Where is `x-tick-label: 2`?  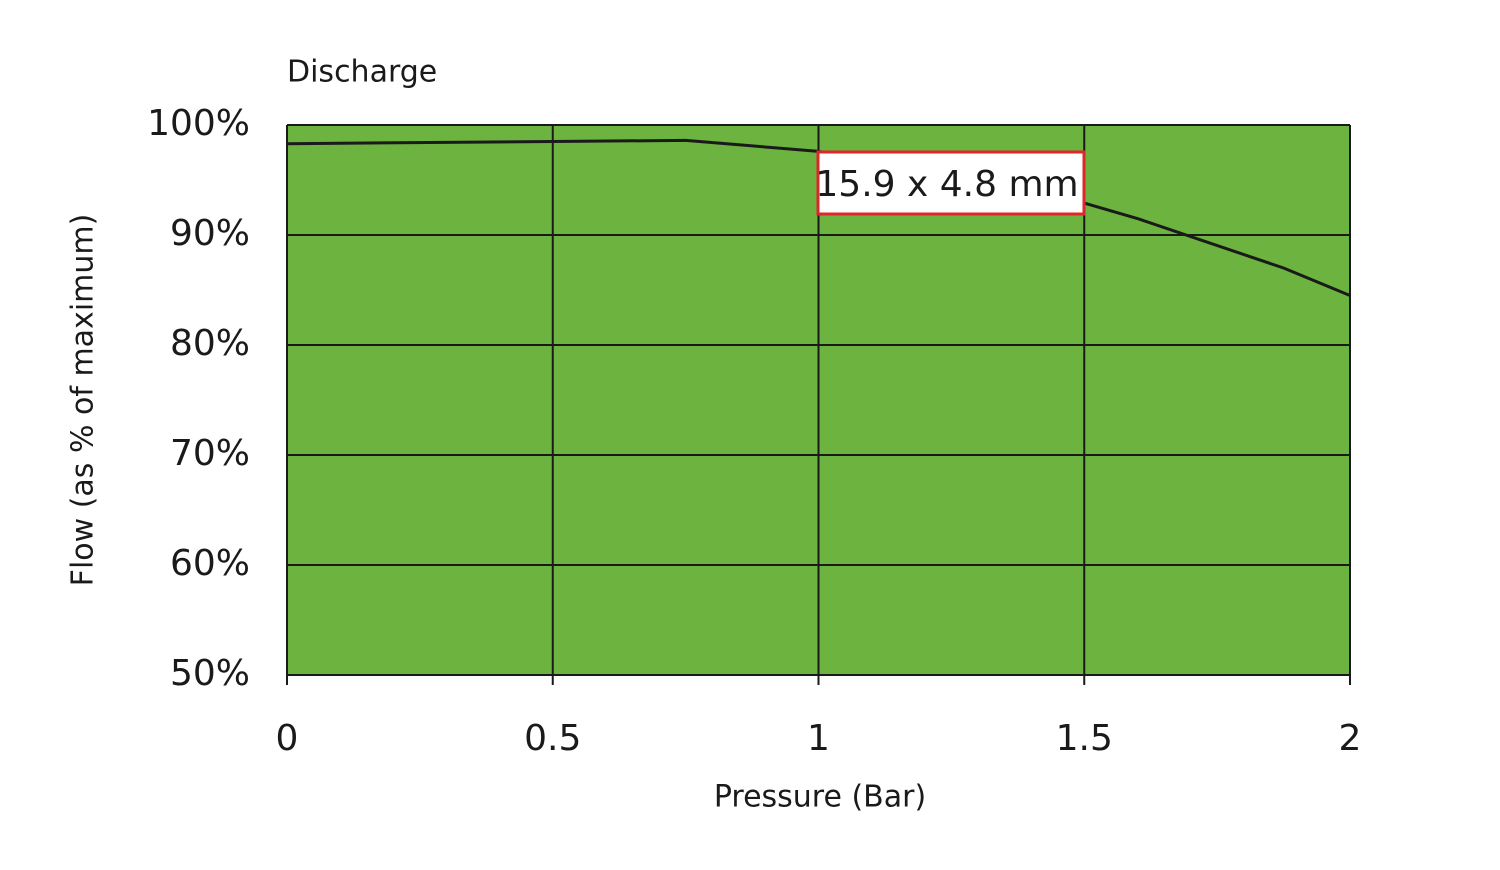
x-tick-label: 2 is located at coordinates (1350, 738).